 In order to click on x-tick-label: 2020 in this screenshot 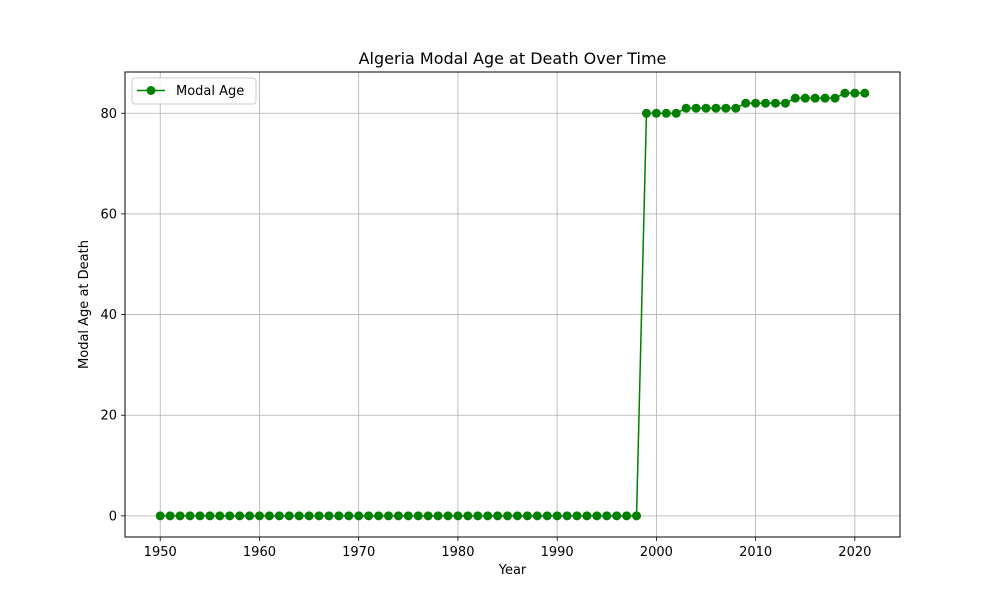, I will do `click(854, 552)`.